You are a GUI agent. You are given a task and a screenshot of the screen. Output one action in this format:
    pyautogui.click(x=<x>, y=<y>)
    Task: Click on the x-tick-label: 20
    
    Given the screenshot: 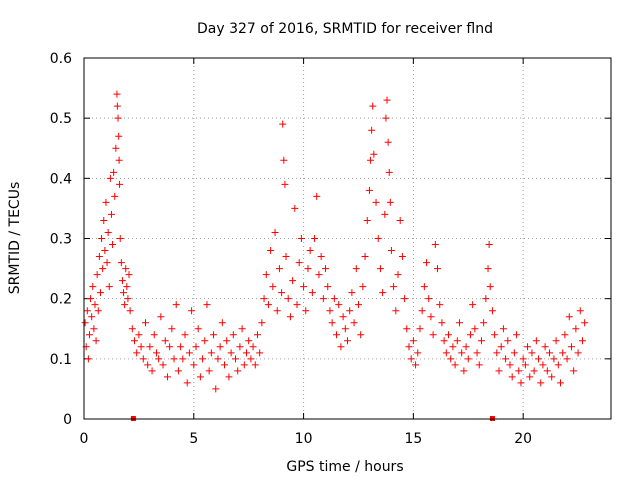 What is the action you would take?
    pyautogui.click(x=523, y=439)
    